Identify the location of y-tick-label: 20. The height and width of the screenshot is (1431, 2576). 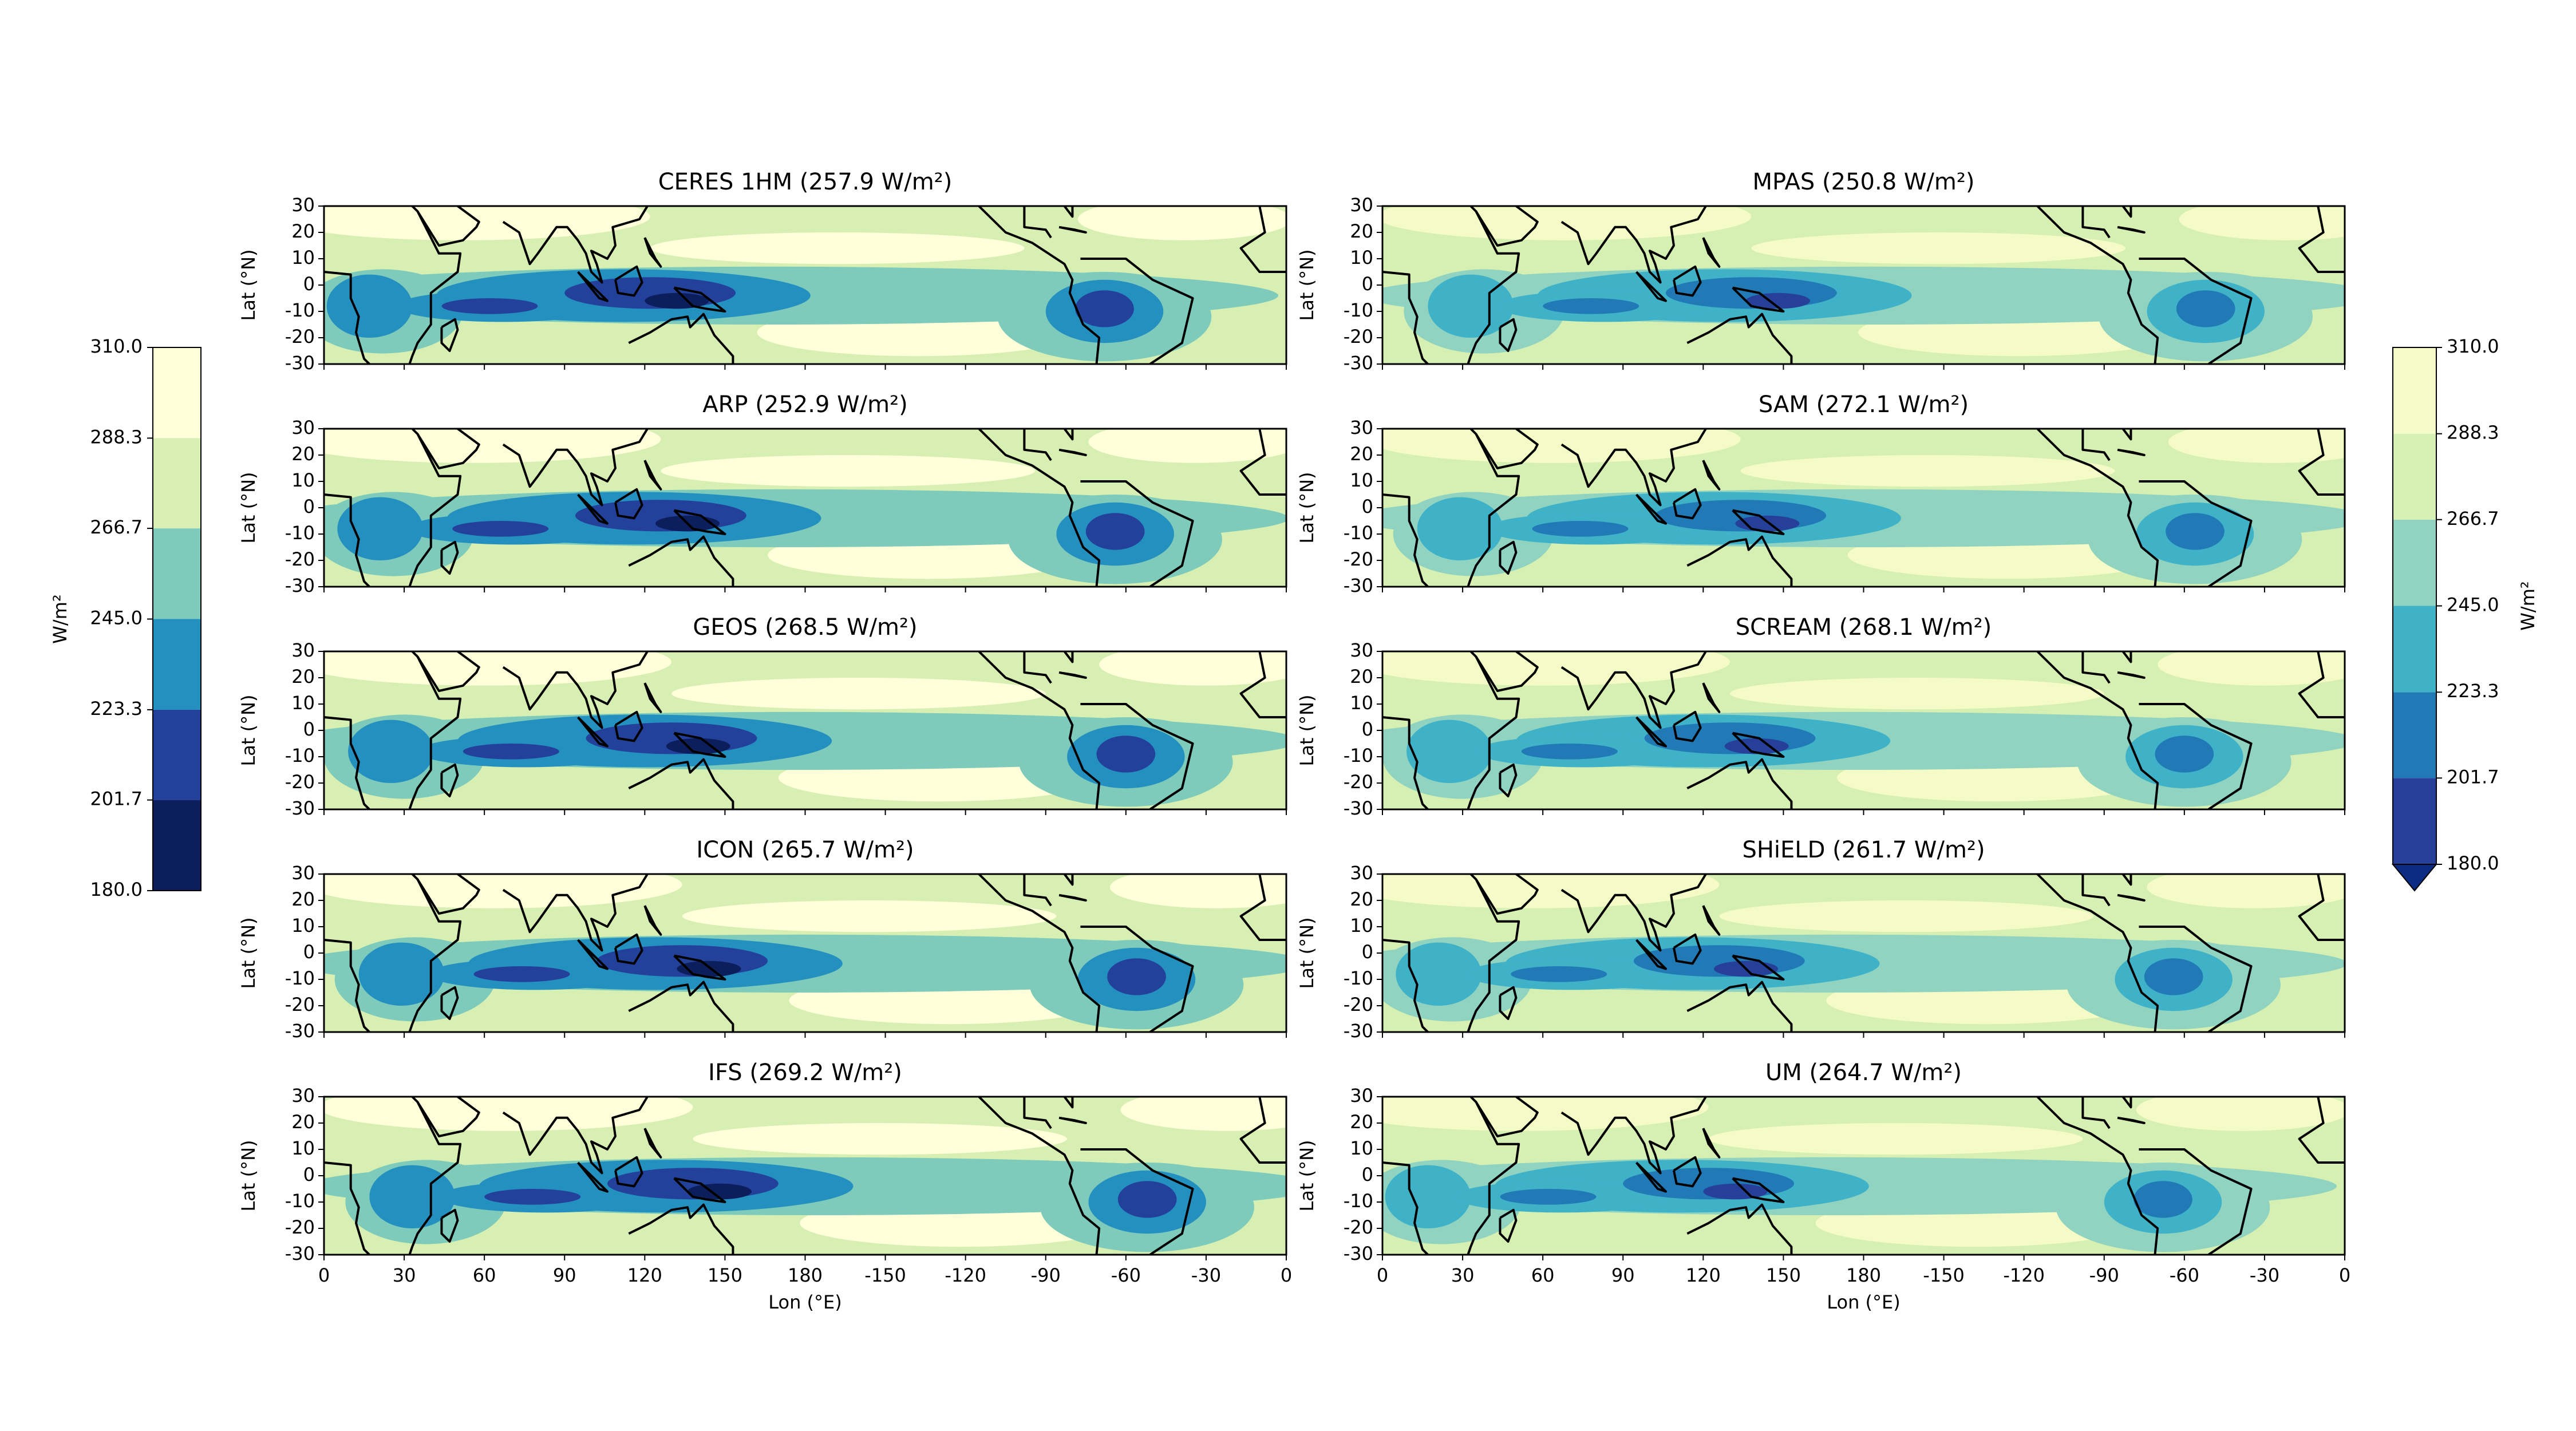
(1361, 899).